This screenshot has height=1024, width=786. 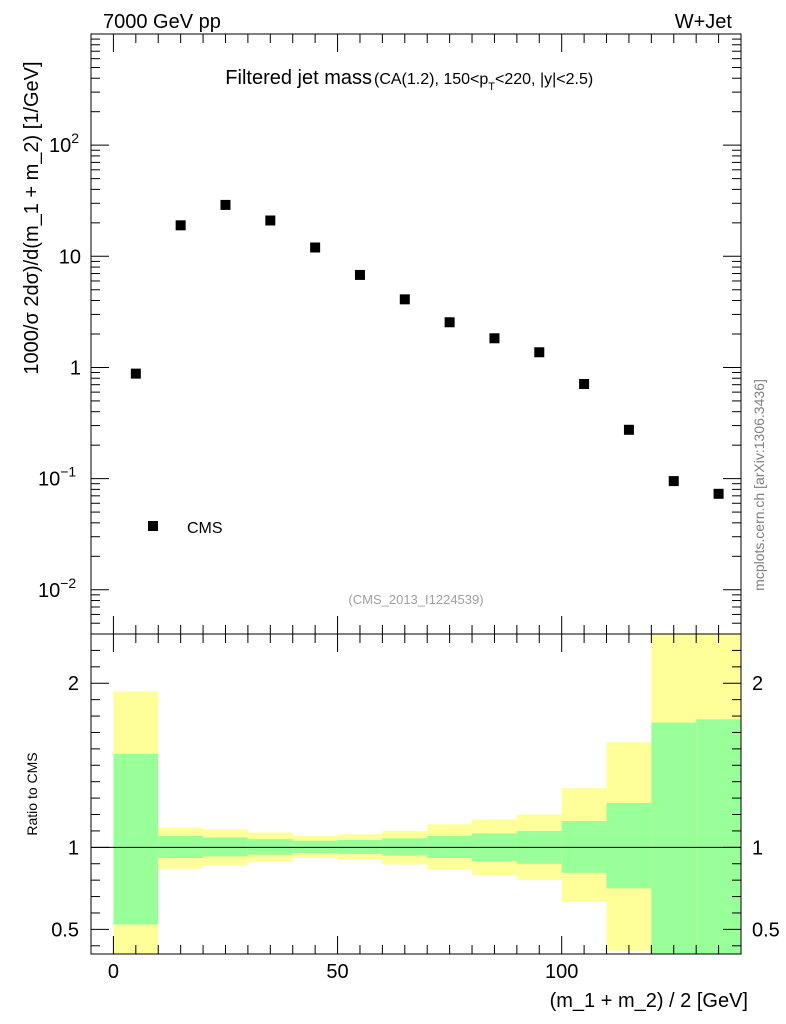 I want to click on side-source-label: mcplots.cern.ch [arXiv:1306.3436], so click(x=759, y=485).